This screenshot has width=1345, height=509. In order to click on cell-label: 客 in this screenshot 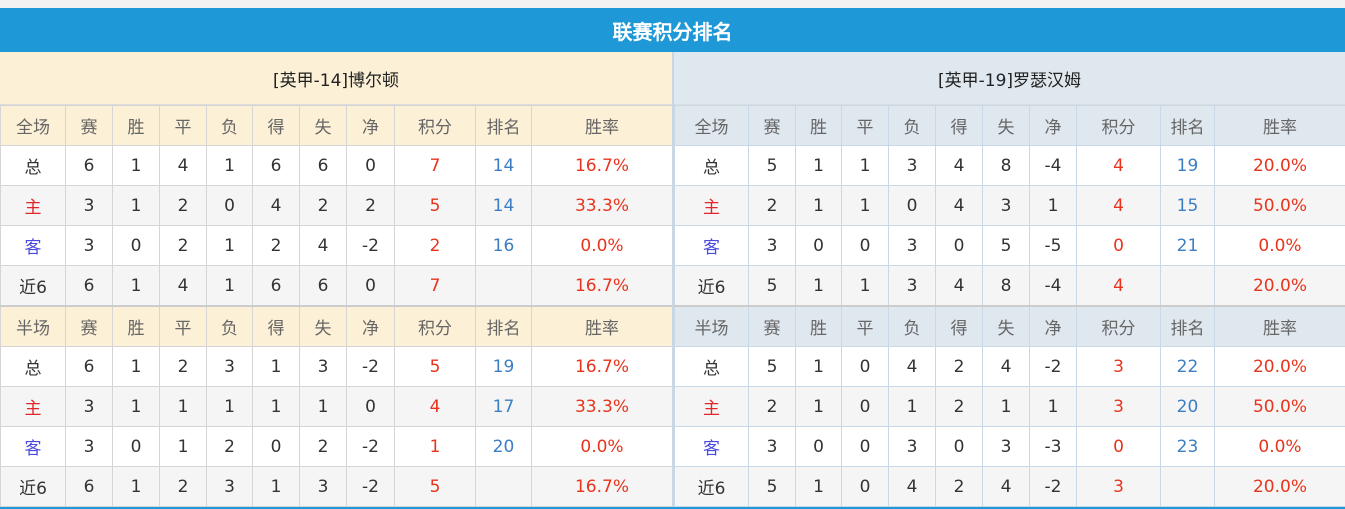, I will do `click(33, 447)`.